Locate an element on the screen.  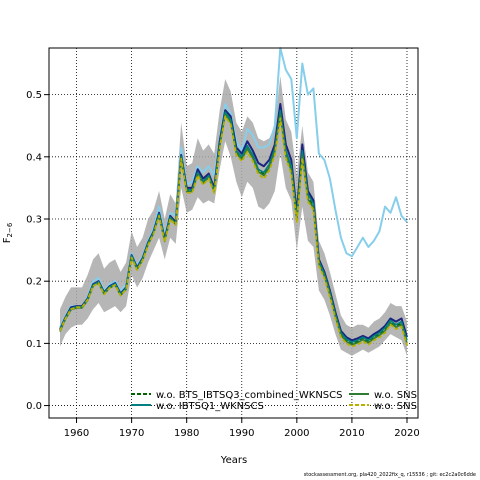
x-tick-label-2010: 2010 is located at coordinates (351, 433).